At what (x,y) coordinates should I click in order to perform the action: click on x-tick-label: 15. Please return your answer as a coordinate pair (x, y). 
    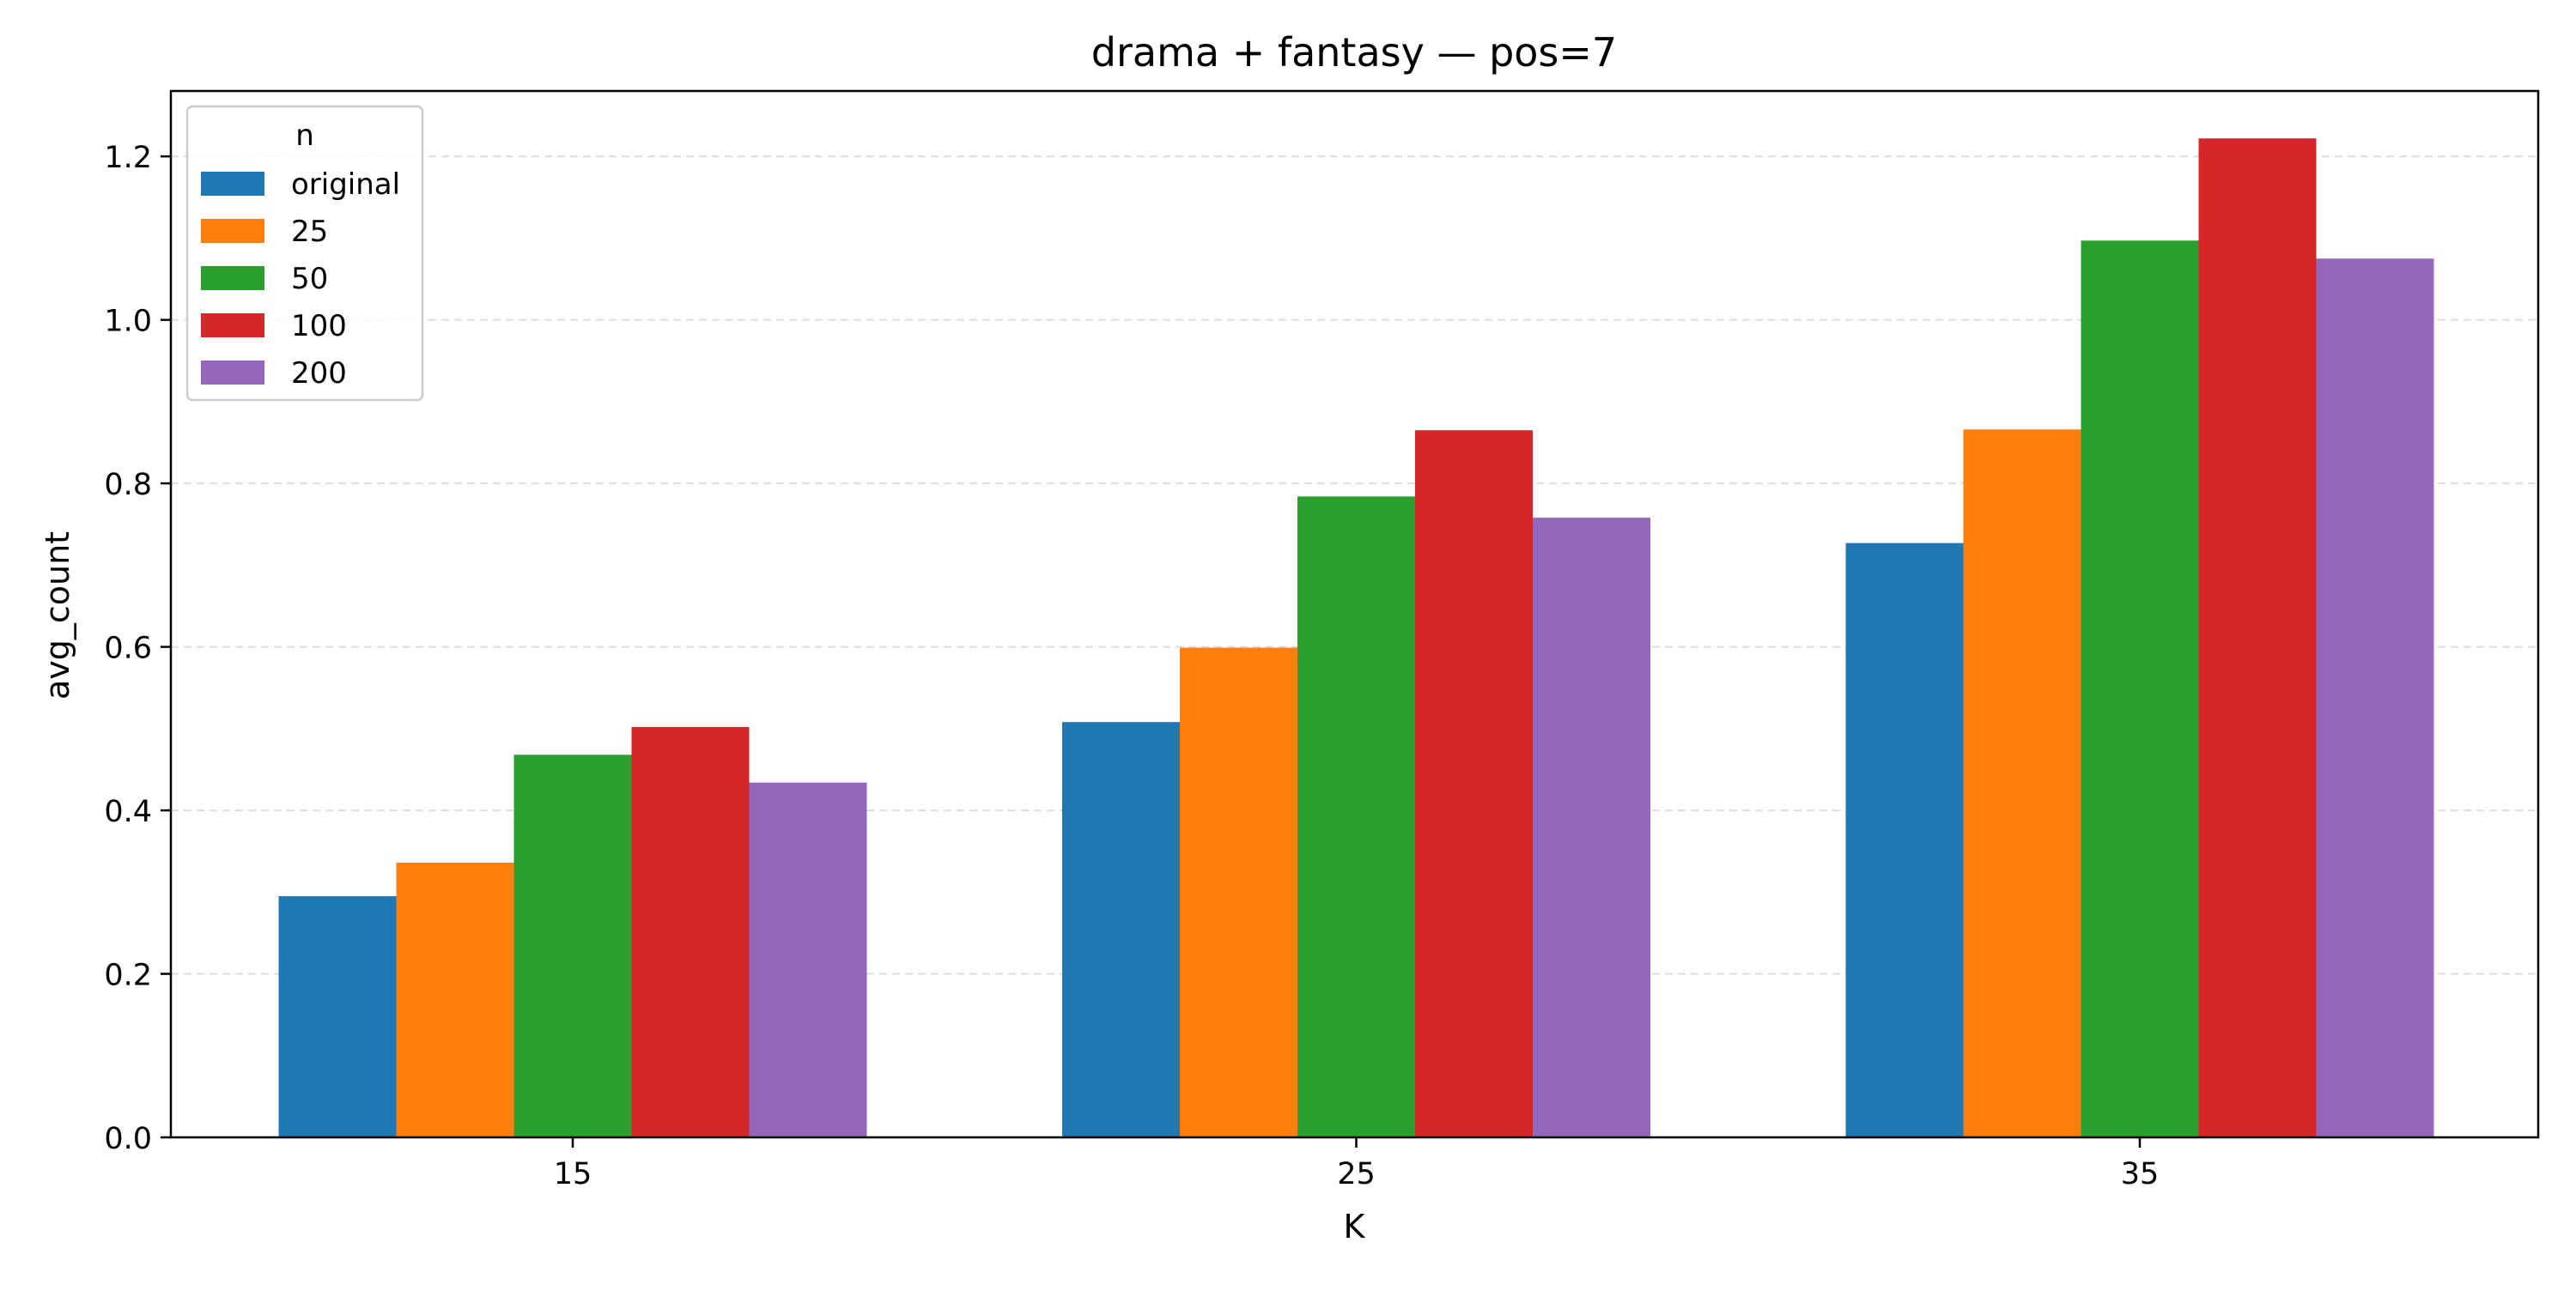
    Looking at the image, I should click on (573, 1174).